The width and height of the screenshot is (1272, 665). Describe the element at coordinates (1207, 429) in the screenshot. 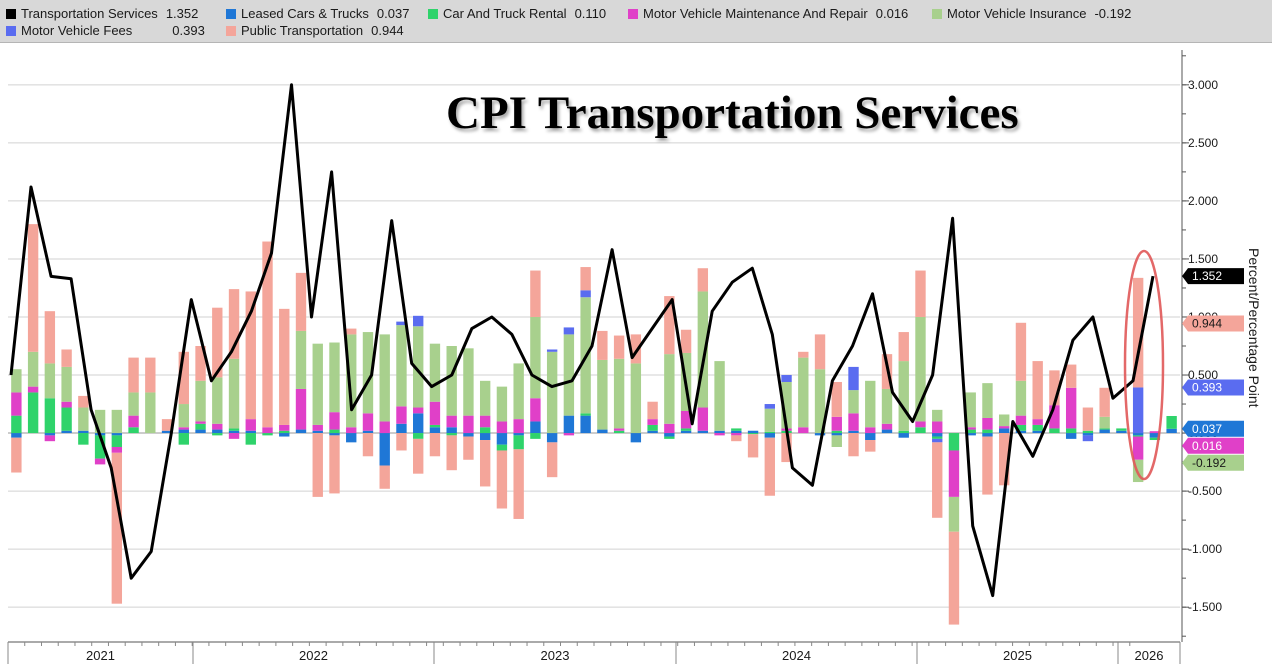

I see `end-label-value: 0.037` at that location.